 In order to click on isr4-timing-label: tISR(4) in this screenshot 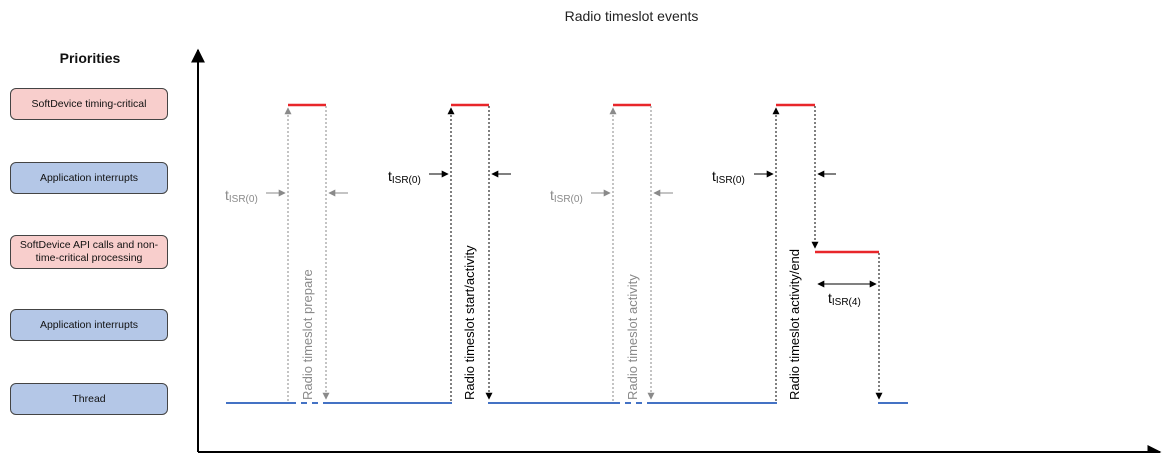, I will do `click(844, 299)`.